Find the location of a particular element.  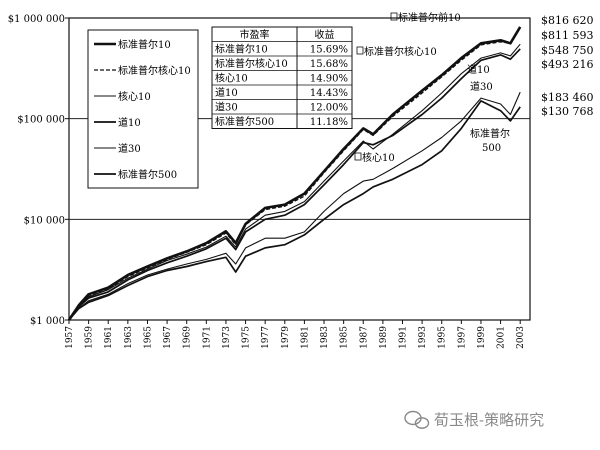

x-tick-label: 1999 is located at coordinates (482, 337).